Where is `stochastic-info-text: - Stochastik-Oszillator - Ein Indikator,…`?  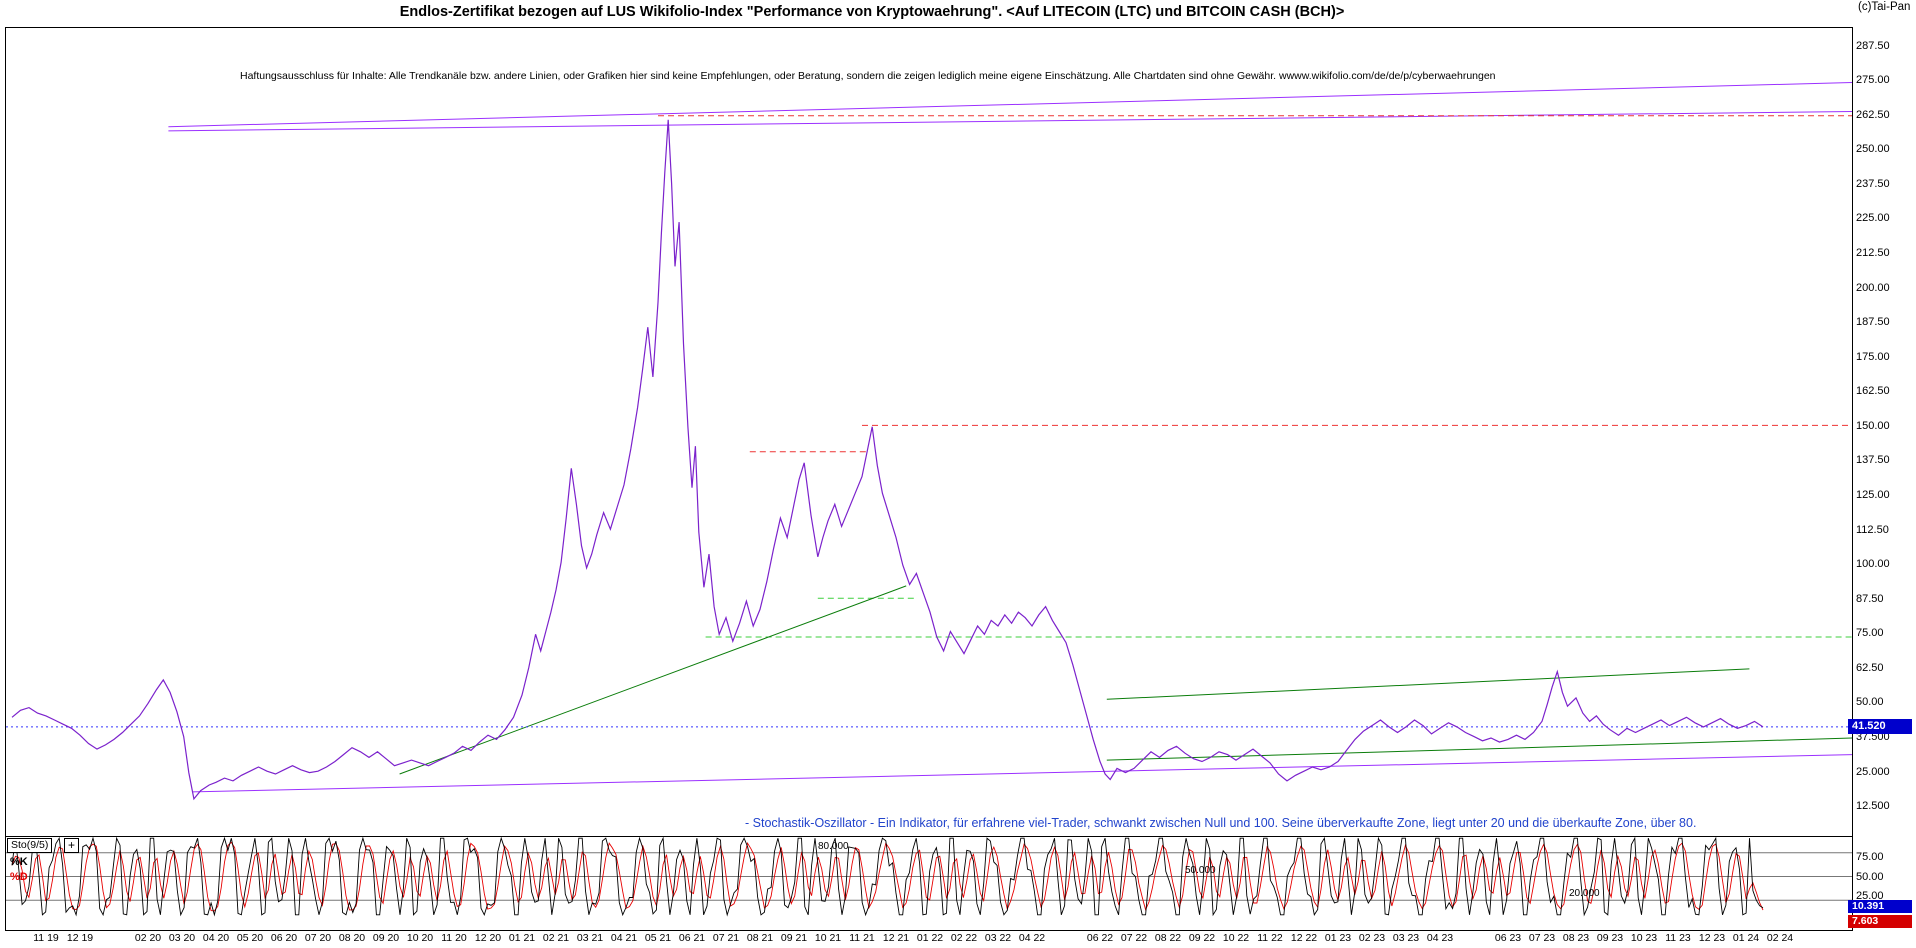
stochastic-info-text: - Stochastik-Oszillator - Ein Indikator,… is located at coordinates (1221, 823).